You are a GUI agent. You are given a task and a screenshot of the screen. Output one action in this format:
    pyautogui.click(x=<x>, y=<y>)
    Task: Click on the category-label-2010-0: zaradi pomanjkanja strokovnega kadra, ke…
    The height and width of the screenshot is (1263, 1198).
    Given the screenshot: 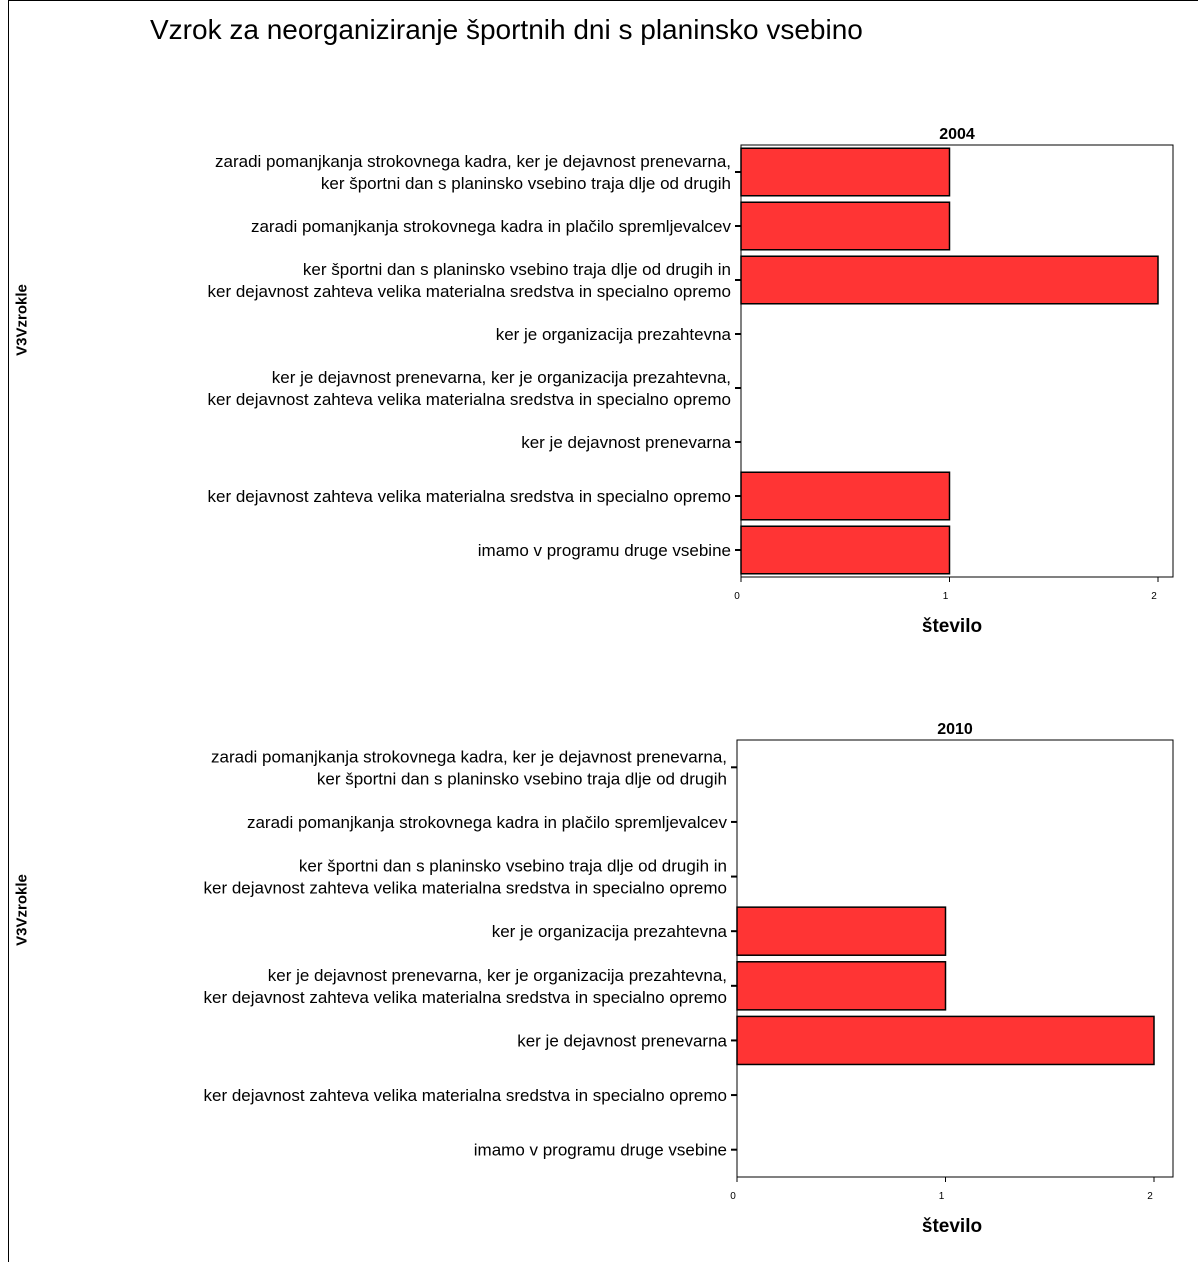 What is the action you would take?
    pyautogui.click(x=469, y=767)
    